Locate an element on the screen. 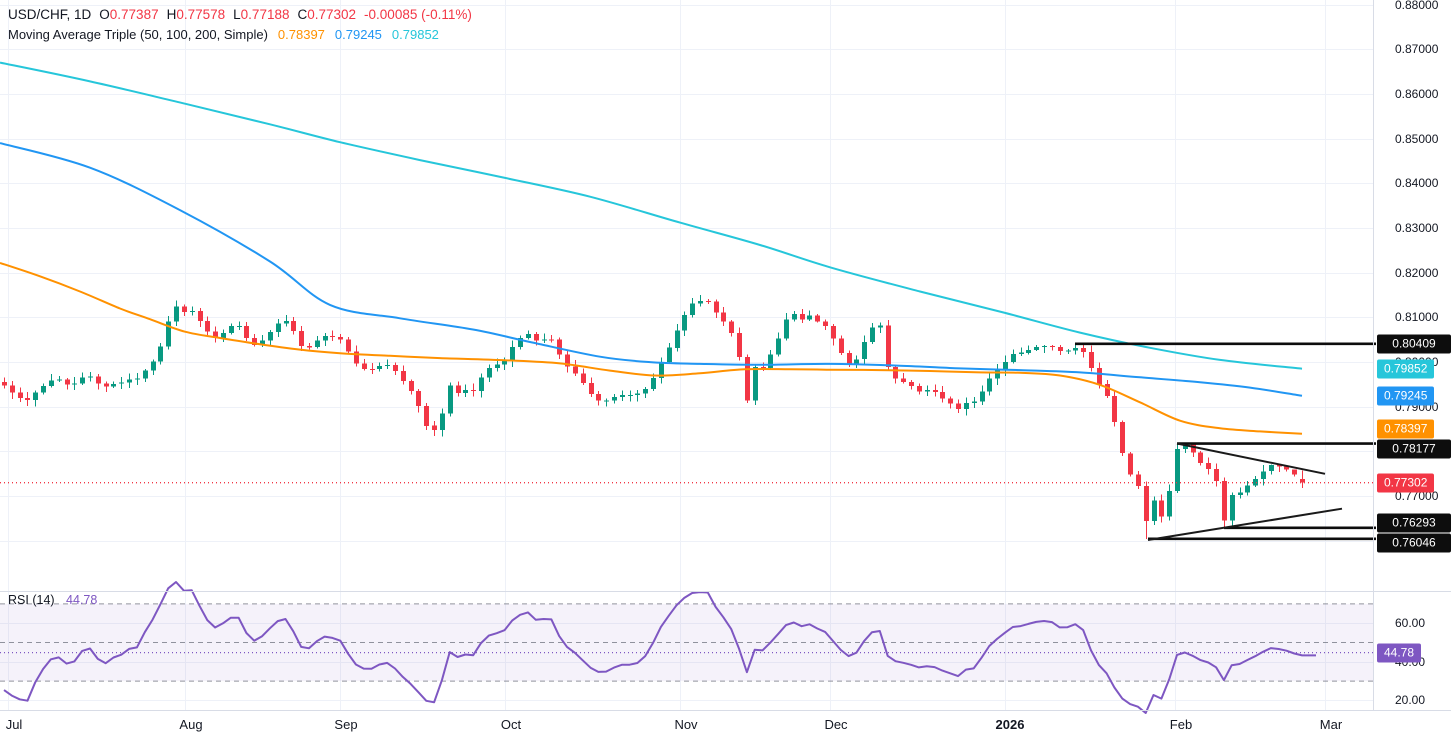 The height and width of the screenshot is (741, 1451). ohlc-values: O0.77387 H0.77578 L0.77188 C0.77302 is located at coordinates (223, 14).